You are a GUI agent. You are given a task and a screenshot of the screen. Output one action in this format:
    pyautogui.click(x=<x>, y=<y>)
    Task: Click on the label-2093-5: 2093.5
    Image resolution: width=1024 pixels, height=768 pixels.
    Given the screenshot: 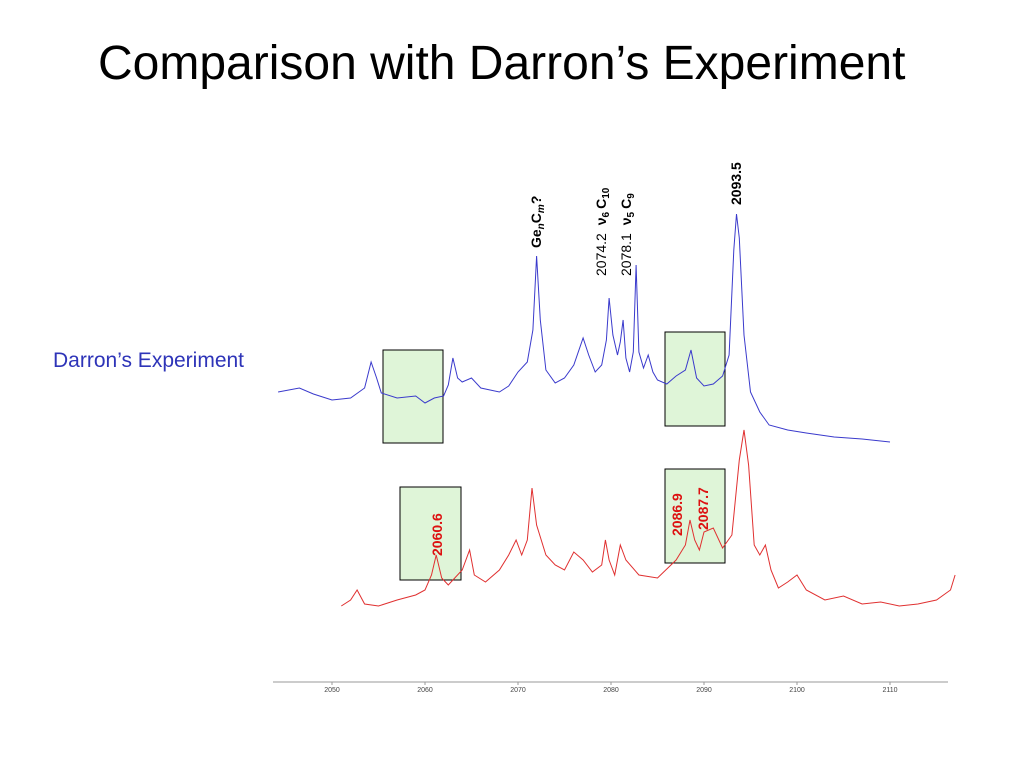 What is the action you would take?
    pyautogui.click(x=736, y=183)
    